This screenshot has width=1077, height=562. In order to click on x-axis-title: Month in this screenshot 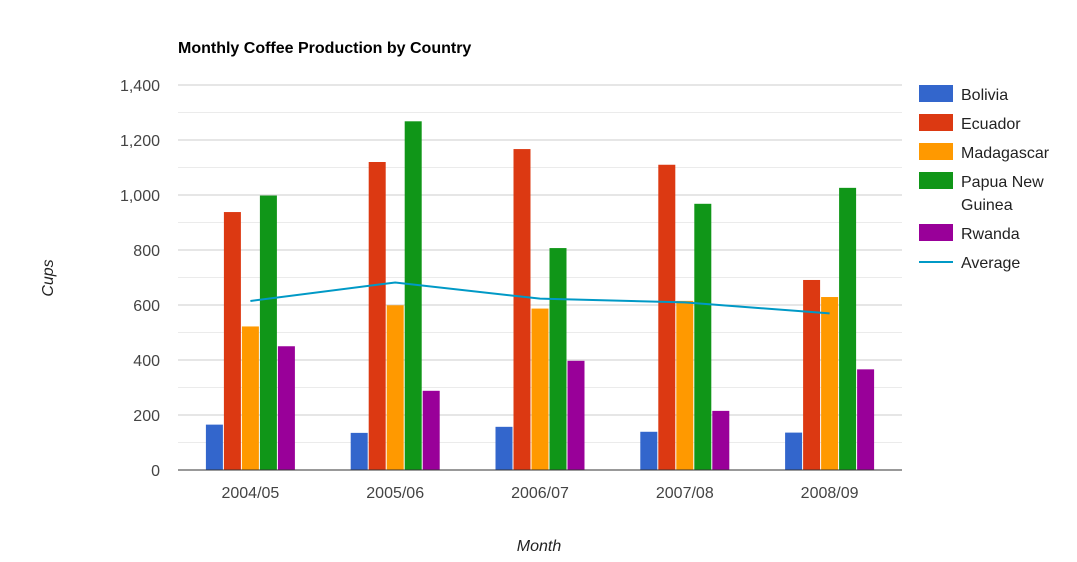, I will do `click(539, 546)`.